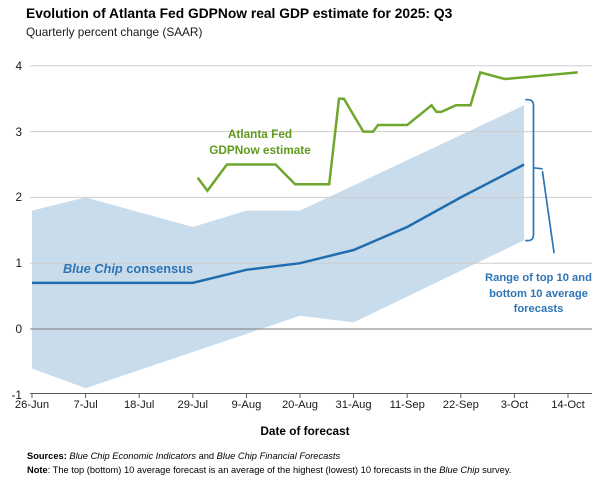 This screenshot has width=607, height=488. Describe the element at coordinates (568, 405) in the screenshot. I see `x-tick-label: 14-Oct` at that location.